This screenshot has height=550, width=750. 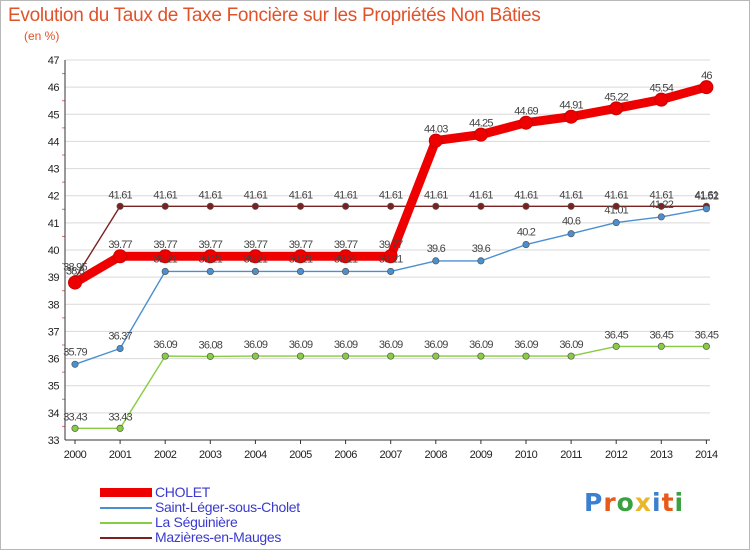 What do you see at coordinates (616, 455) in the screenshot?
I see `x-tick-label: 2012` at bounding box center [616, 455].